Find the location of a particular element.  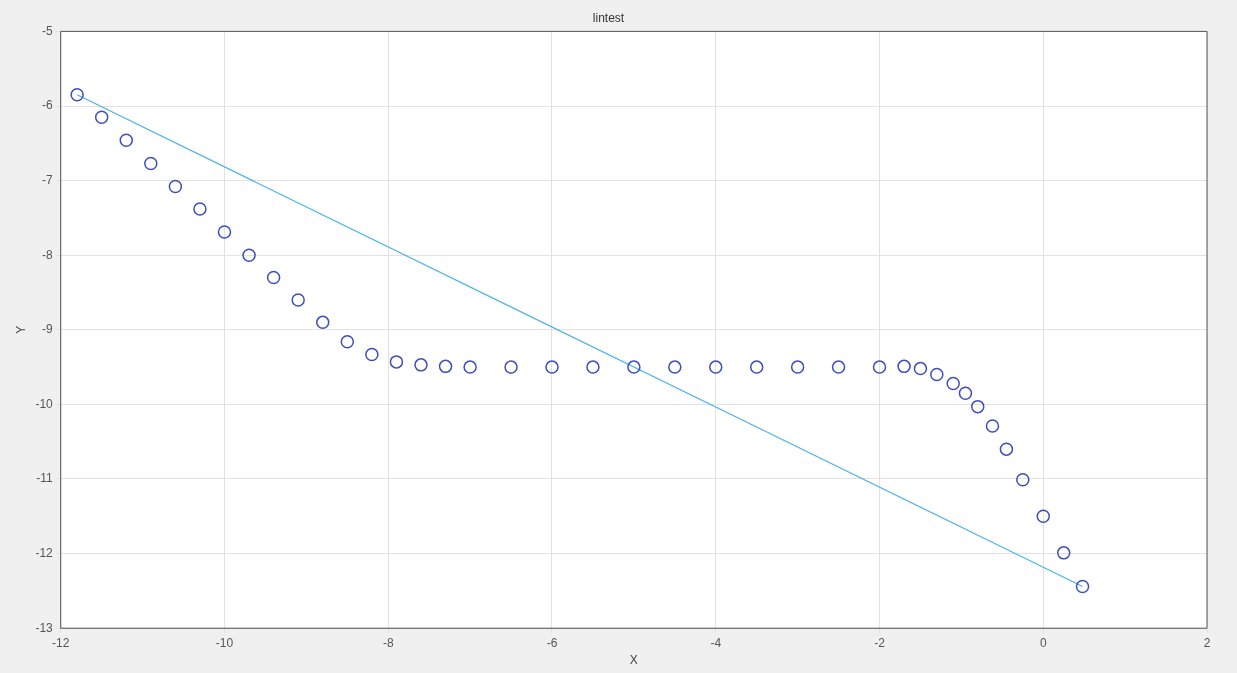

y-axis-title: Y is located at coordinates (20, 329).